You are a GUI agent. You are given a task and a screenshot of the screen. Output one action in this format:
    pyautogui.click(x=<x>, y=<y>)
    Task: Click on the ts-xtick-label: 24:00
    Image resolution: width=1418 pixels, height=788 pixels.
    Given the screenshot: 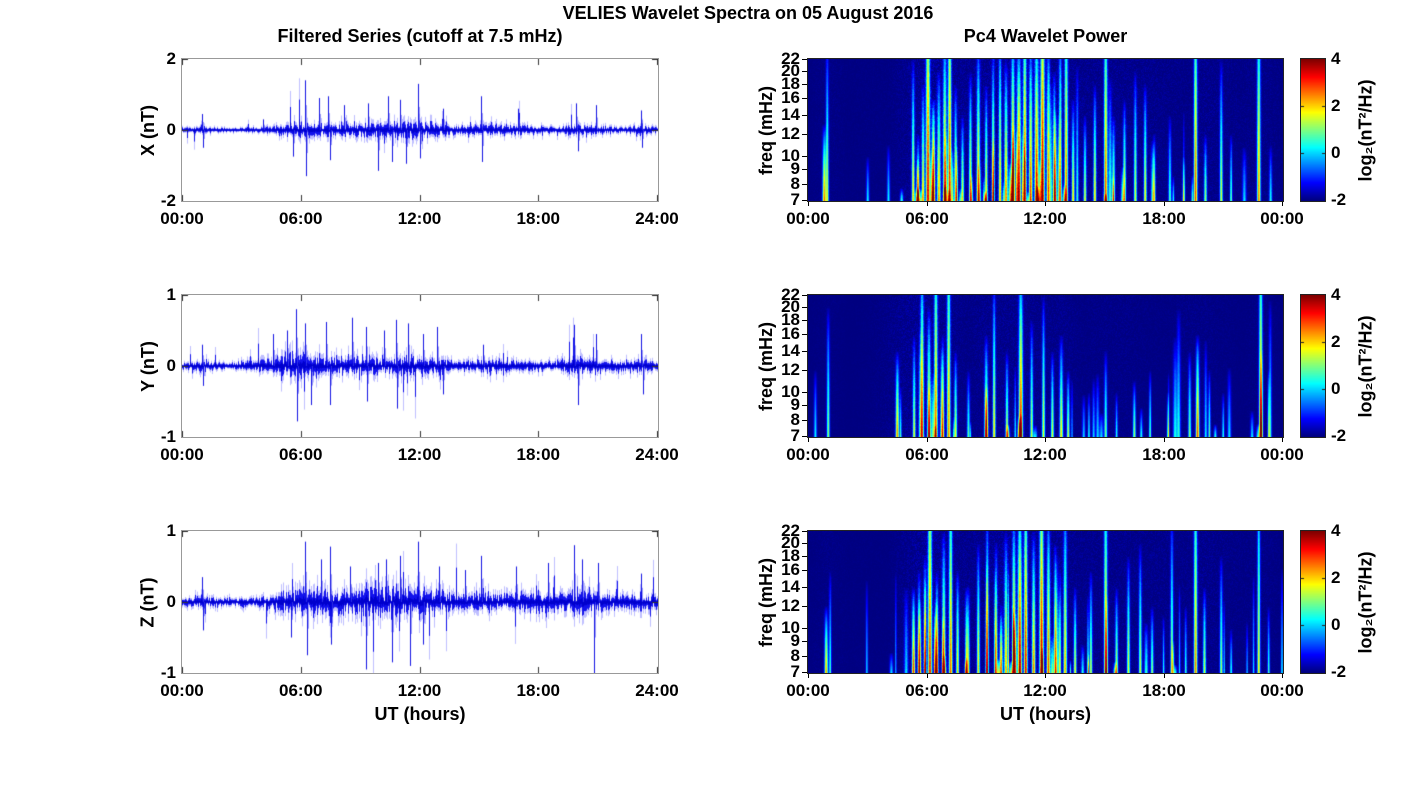 What is the action you would take?
    pyautogui.click(x=657, y=454)
    